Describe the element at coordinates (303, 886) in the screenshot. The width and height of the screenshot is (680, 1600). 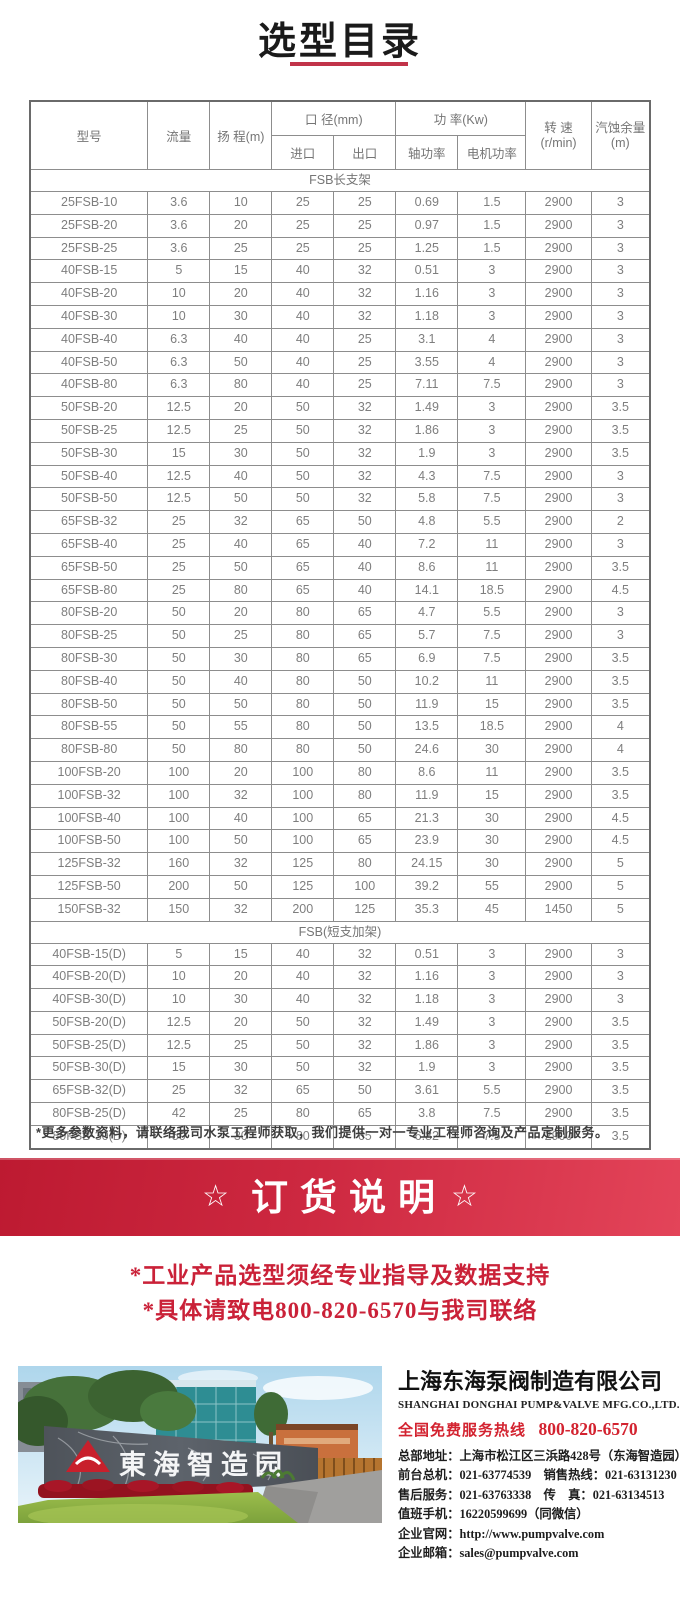
I see `value-cell: 125` at that location.